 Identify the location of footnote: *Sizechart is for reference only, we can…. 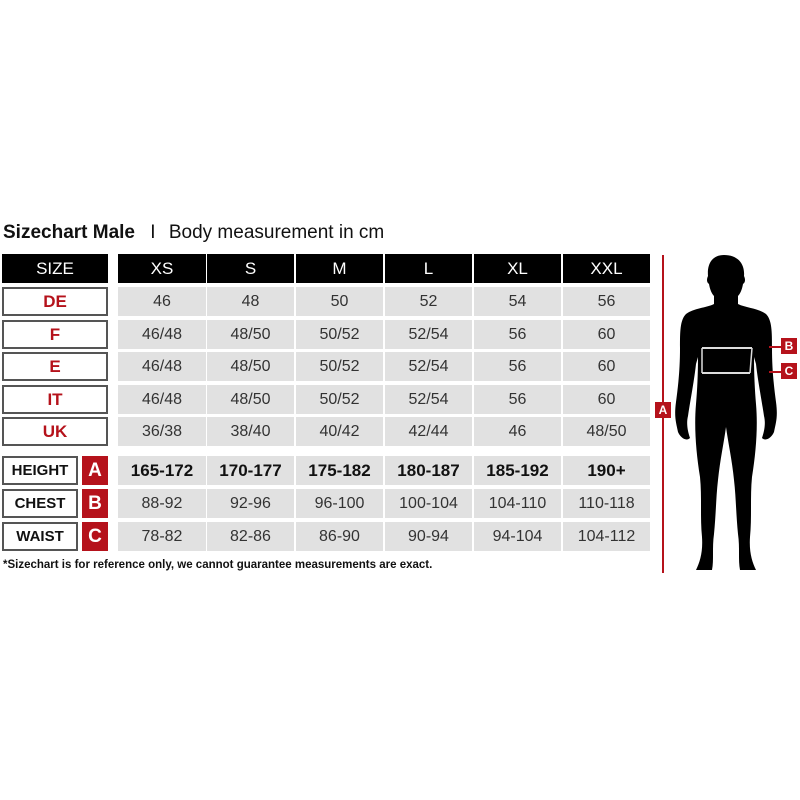
(218, 565).